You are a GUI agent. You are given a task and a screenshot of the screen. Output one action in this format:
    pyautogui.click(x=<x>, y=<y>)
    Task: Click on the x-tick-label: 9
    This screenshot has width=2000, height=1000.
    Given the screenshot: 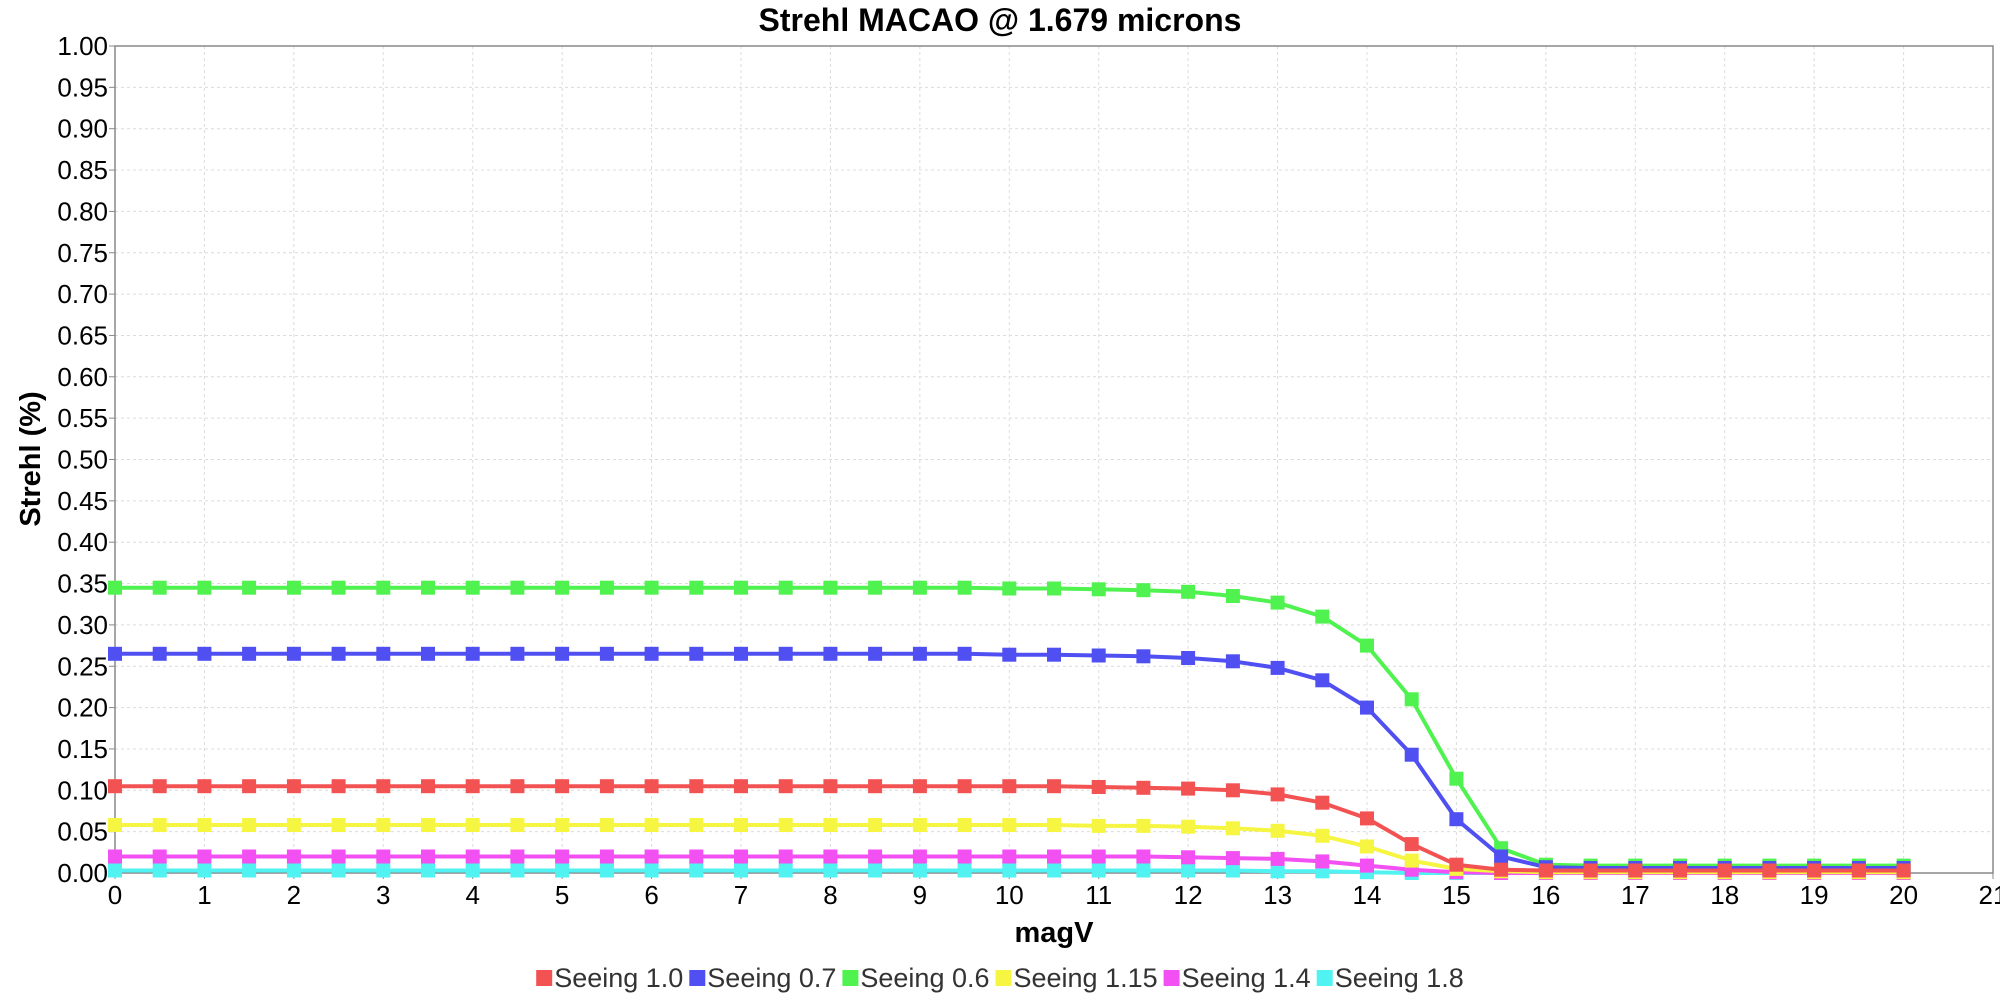 What is the action you would take?
    pyautogui.click(x=920, y=895)
    